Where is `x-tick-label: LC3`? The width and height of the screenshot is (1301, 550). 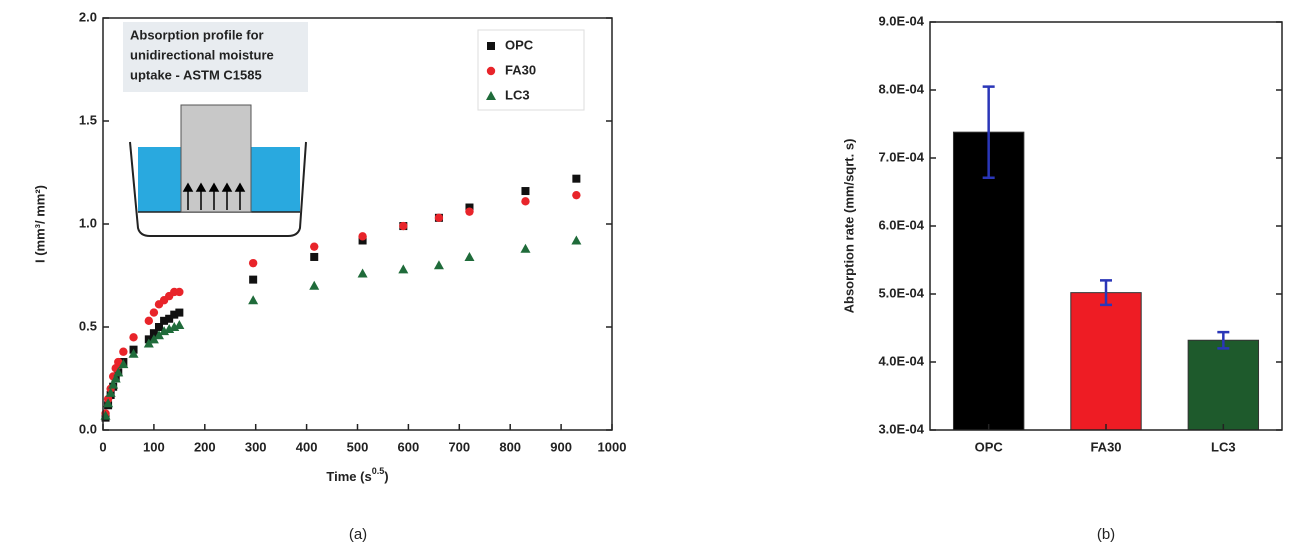
x-tick-label: LC3 is located at coordinates (1223, 446).